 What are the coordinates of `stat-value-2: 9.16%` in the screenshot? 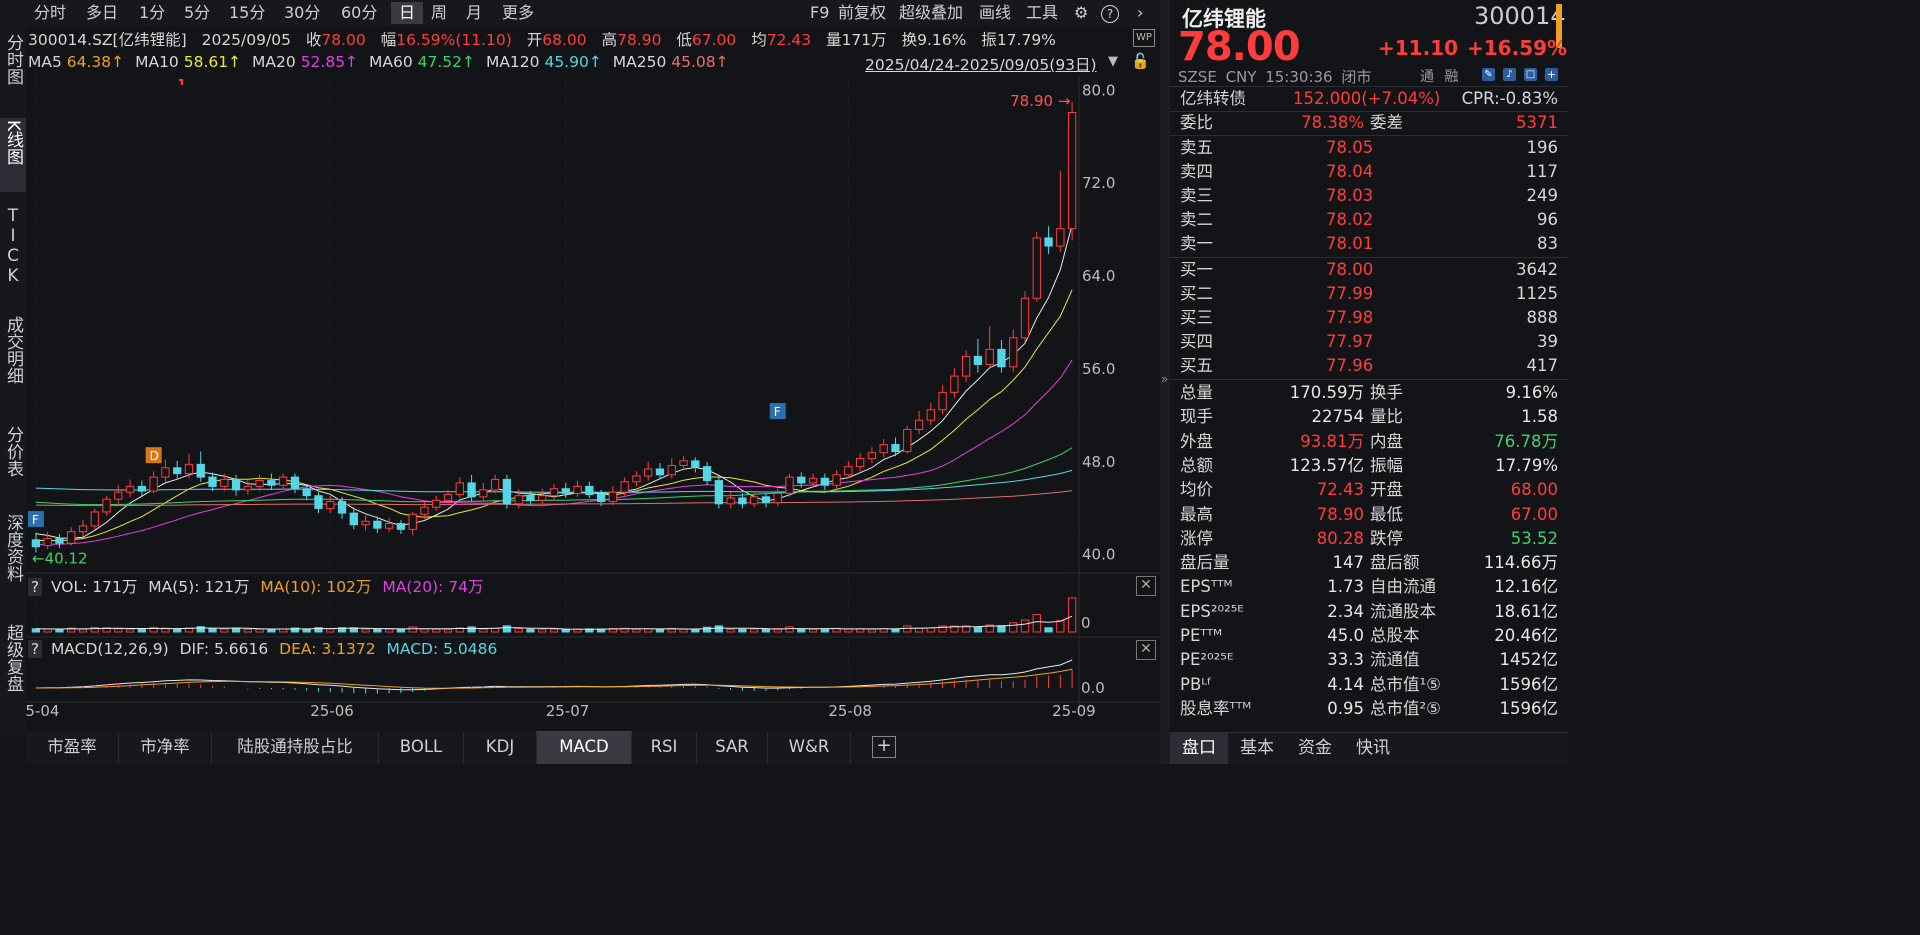 It's located at (1531, 392).